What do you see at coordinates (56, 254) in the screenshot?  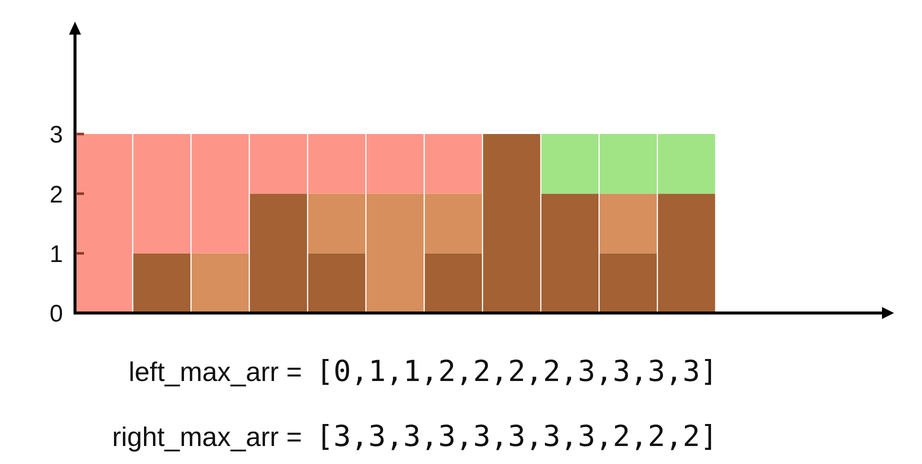 I see `y-tick-label: 1` at bounding box center [56, 254].